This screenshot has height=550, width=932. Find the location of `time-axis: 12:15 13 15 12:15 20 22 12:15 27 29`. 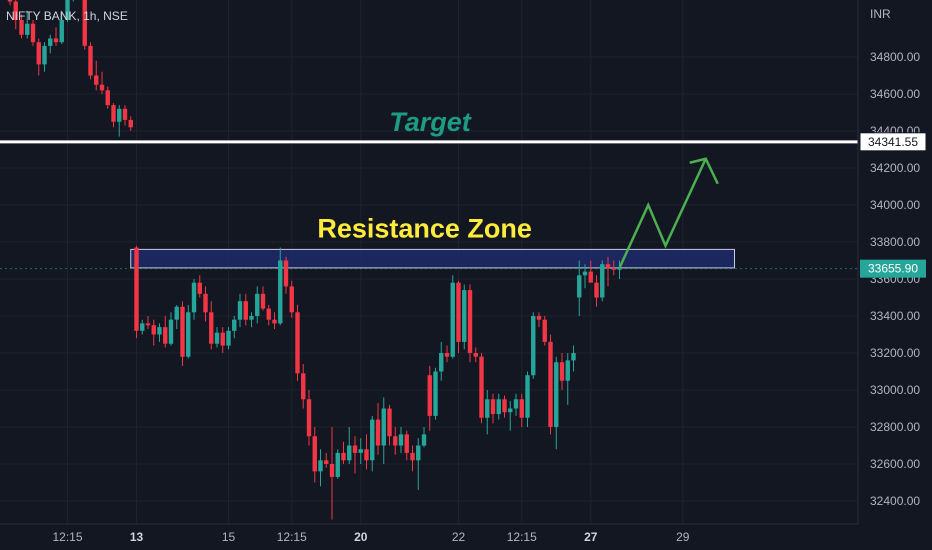

time-axis: 12:15 13 15 12:15 20 22 12:15 27 29 is located at coordinates (429, 533).